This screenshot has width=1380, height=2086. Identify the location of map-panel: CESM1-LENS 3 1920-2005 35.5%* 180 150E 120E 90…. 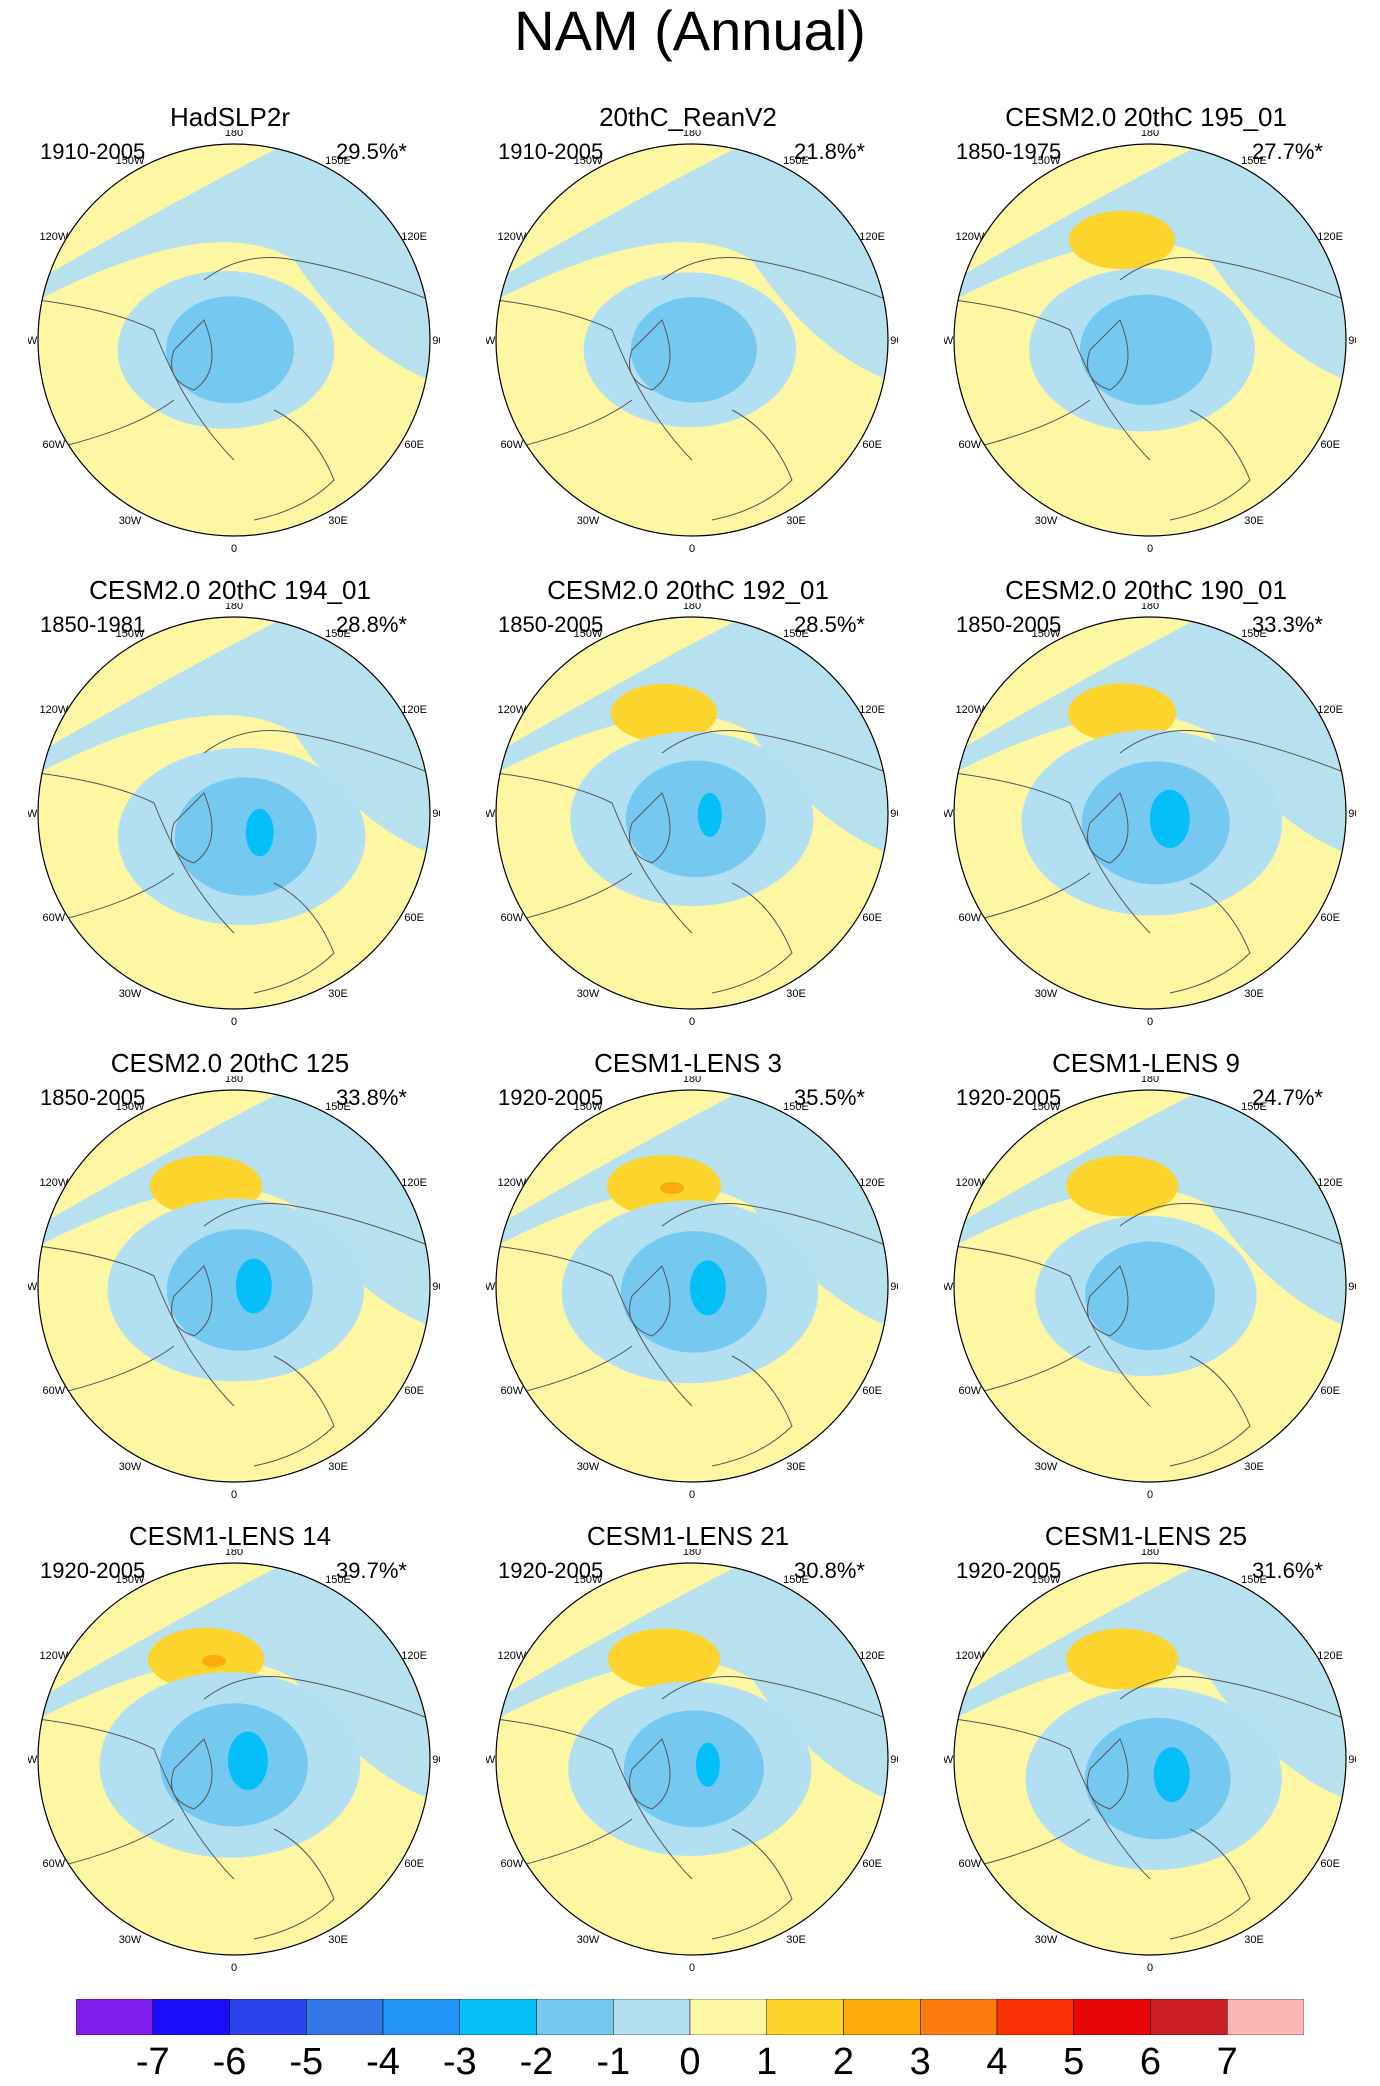
(688, 1223).